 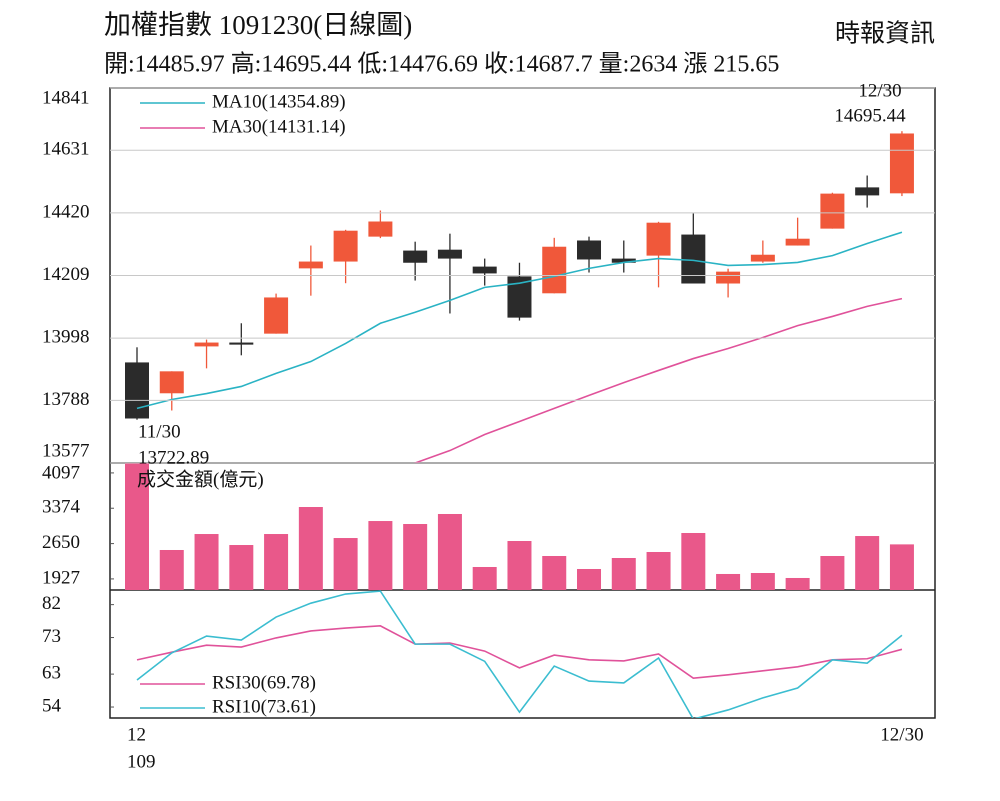 I want to click on y-tick-label: 14631, so click(x=66, y=149).